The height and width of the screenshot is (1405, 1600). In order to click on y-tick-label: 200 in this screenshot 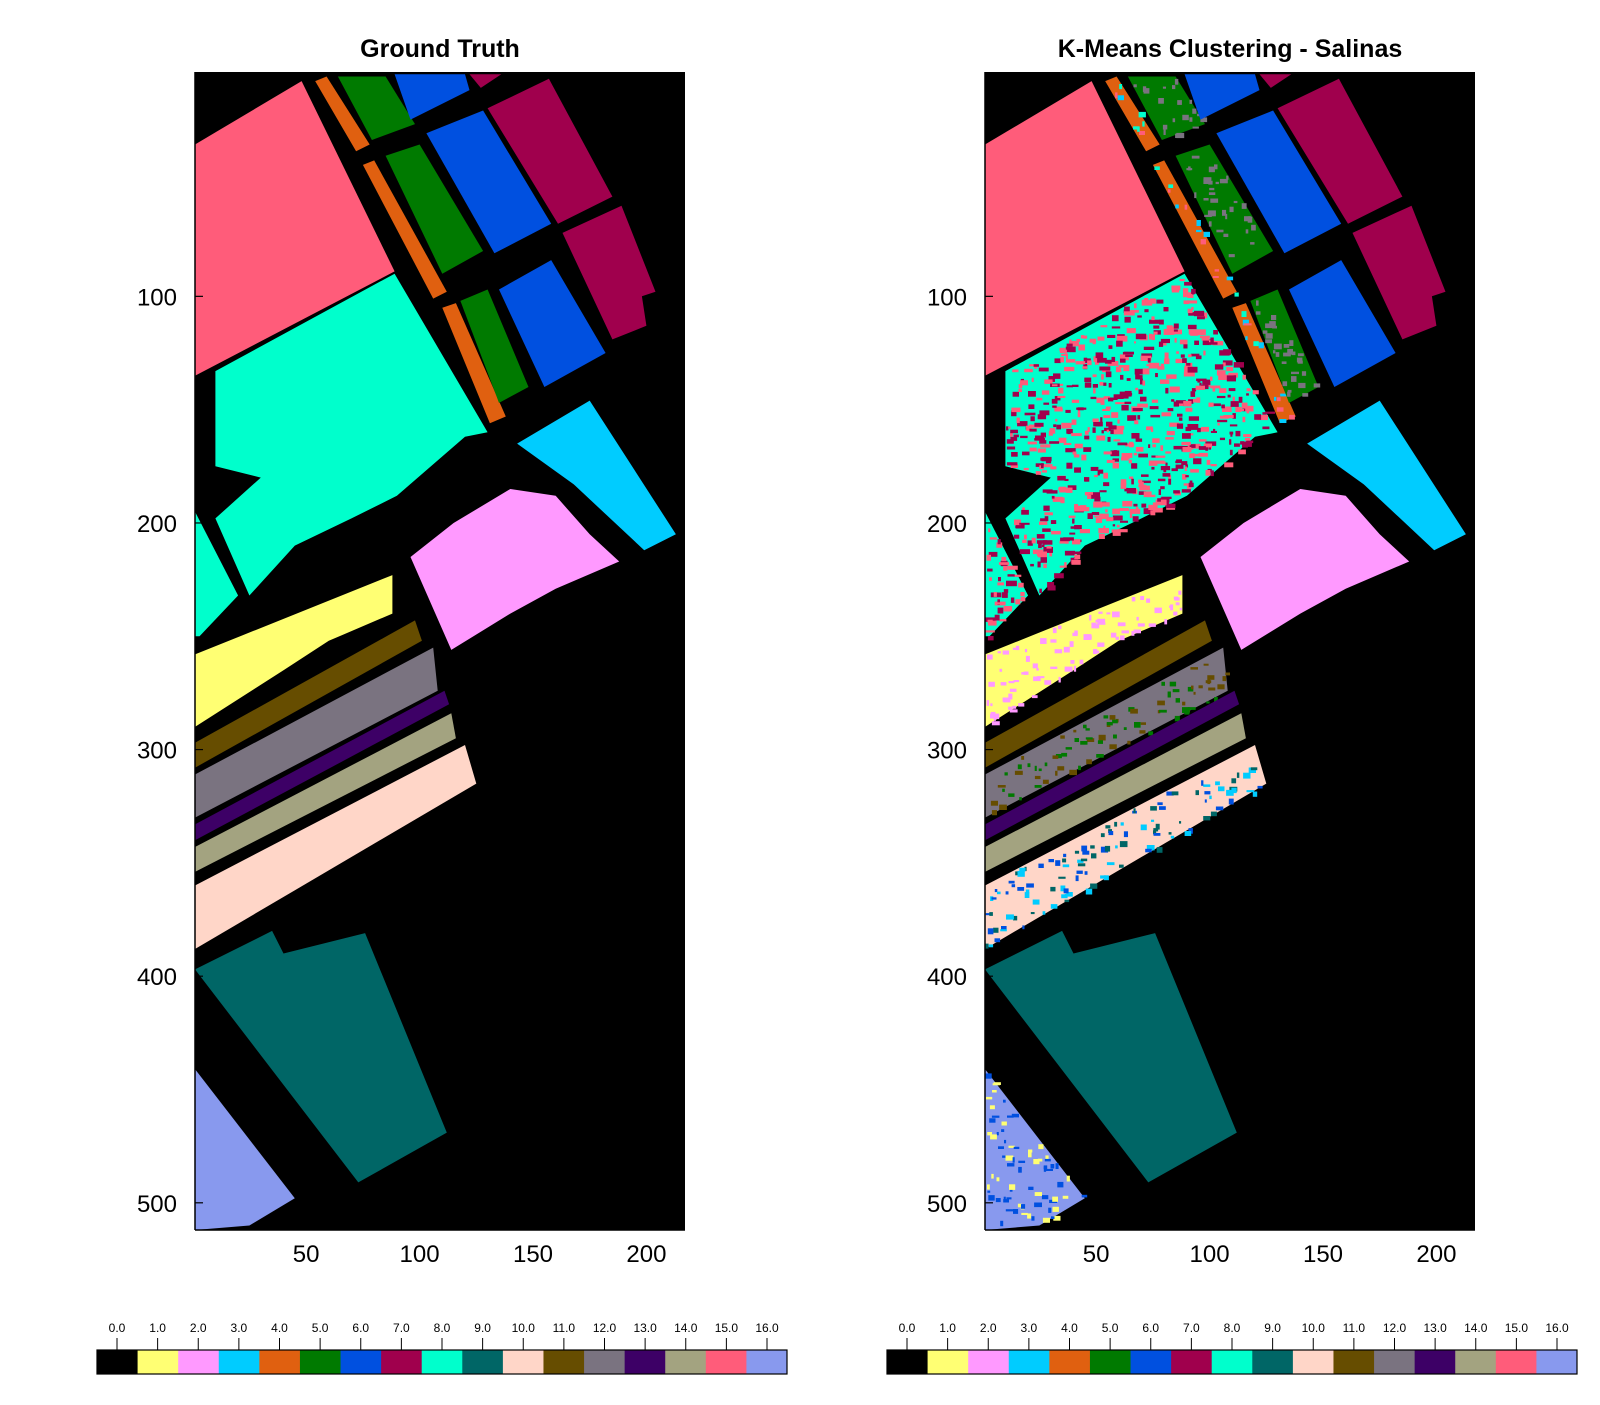, I will do `click(157, 524)`.